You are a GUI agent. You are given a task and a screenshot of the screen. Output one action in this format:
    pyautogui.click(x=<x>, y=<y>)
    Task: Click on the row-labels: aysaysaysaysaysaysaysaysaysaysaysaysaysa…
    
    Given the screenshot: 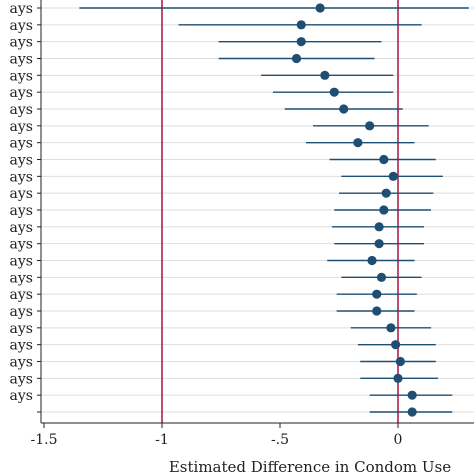 What is the action you would take?
    pyautogui.click(x=21, y=202)
    